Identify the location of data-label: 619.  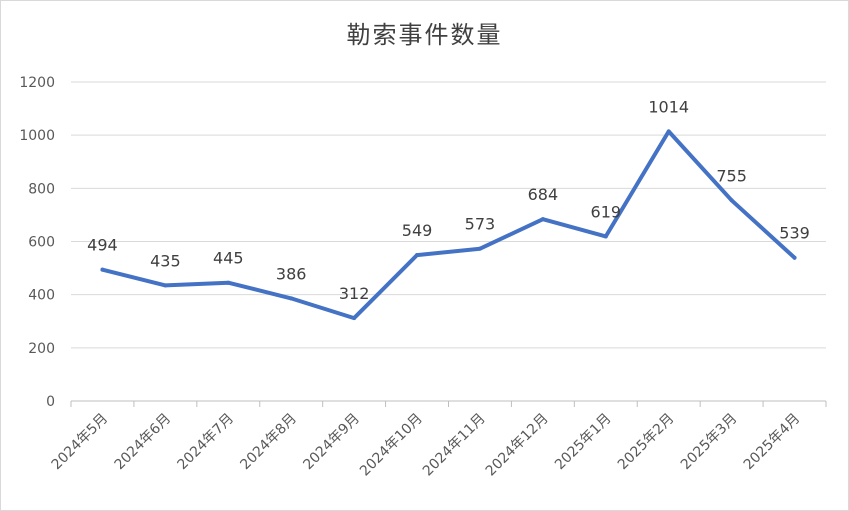
(606, 211).